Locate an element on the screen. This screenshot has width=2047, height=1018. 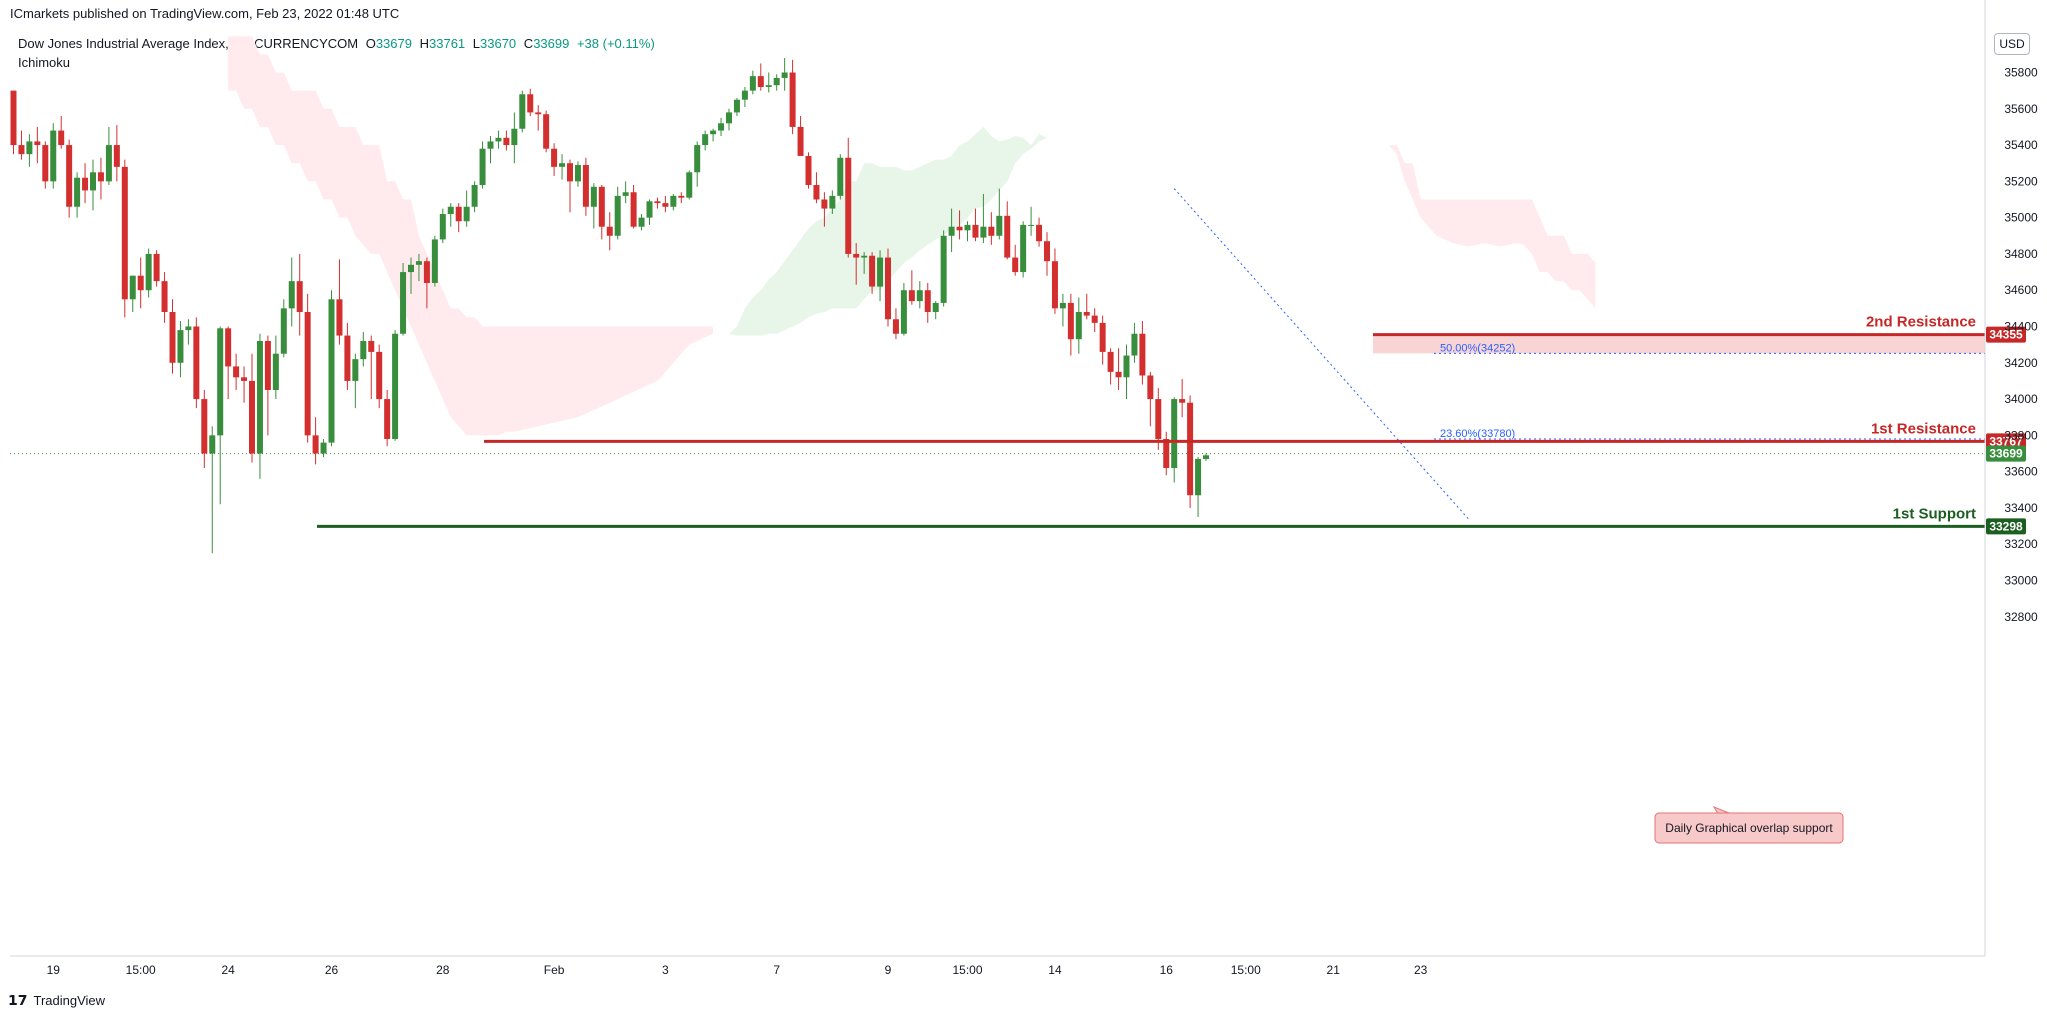
high-label: H is located at coordinates (424, 43).